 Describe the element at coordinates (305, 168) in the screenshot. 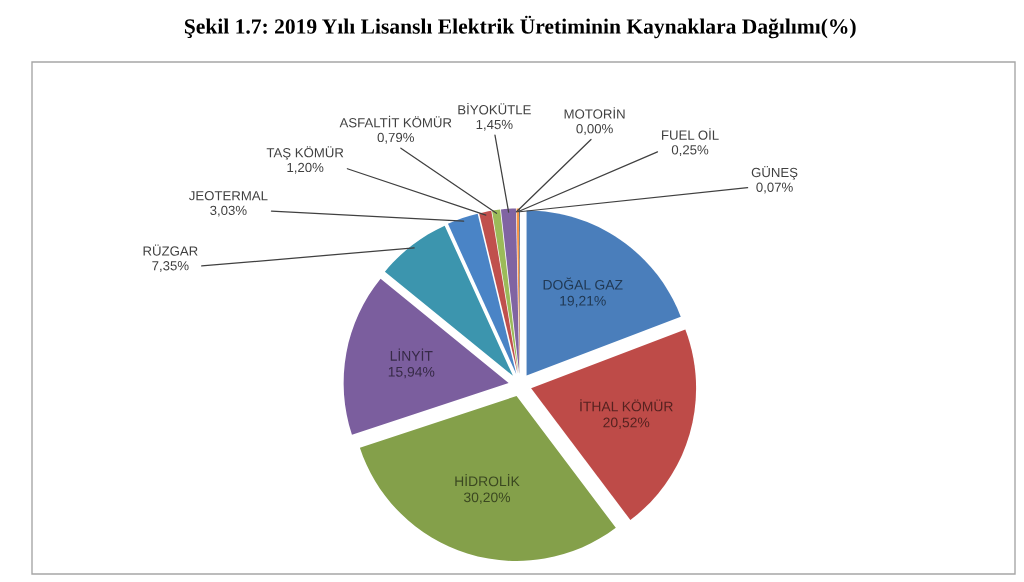

I see `data-label: 1,20%` at that location.